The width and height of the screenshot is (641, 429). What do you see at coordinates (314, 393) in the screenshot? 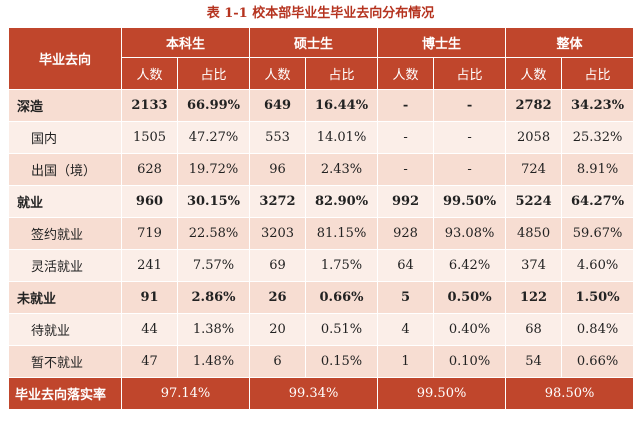
I see `footer-value-master: 99.34%` at bounding box center [314, 393].